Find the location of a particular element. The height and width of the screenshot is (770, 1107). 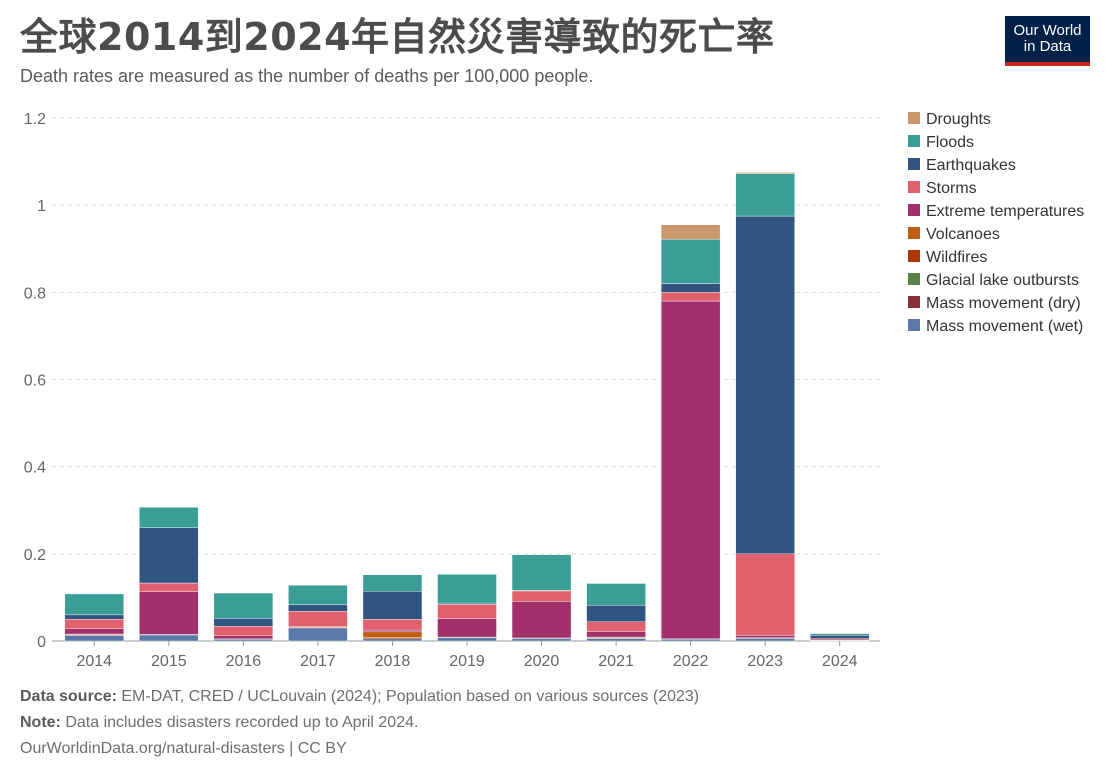

legend-item-glacial-lake-outbursts: Glacial lake outbursts is located at coordinates (1002, 280).